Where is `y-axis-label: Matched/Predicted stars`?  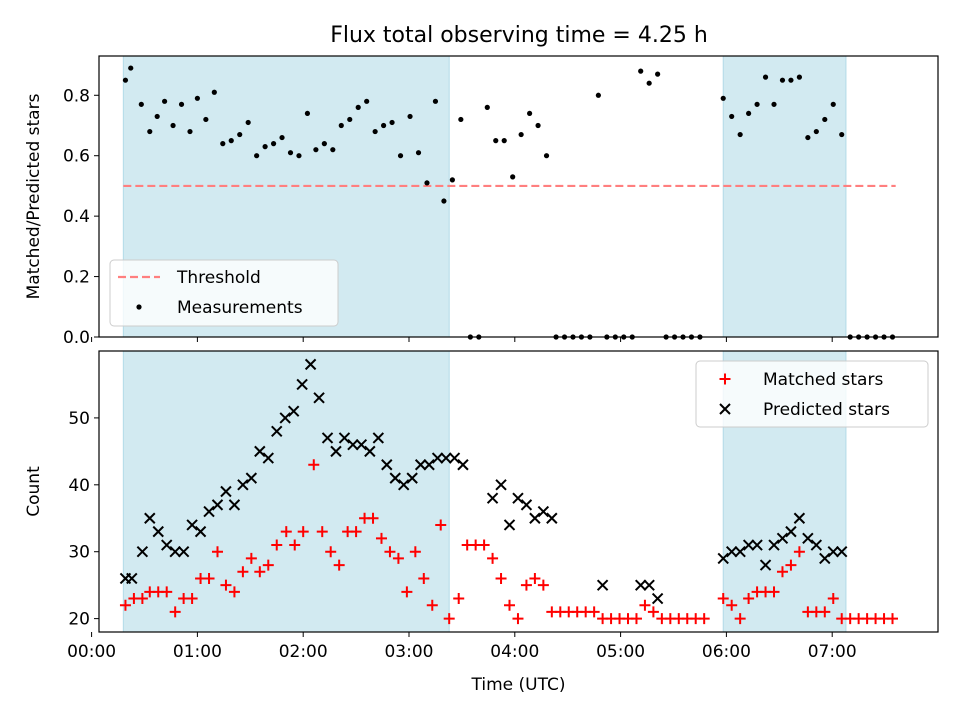 y-axis-label: Matched/Predicted stars is located at coordinates (34, 196).